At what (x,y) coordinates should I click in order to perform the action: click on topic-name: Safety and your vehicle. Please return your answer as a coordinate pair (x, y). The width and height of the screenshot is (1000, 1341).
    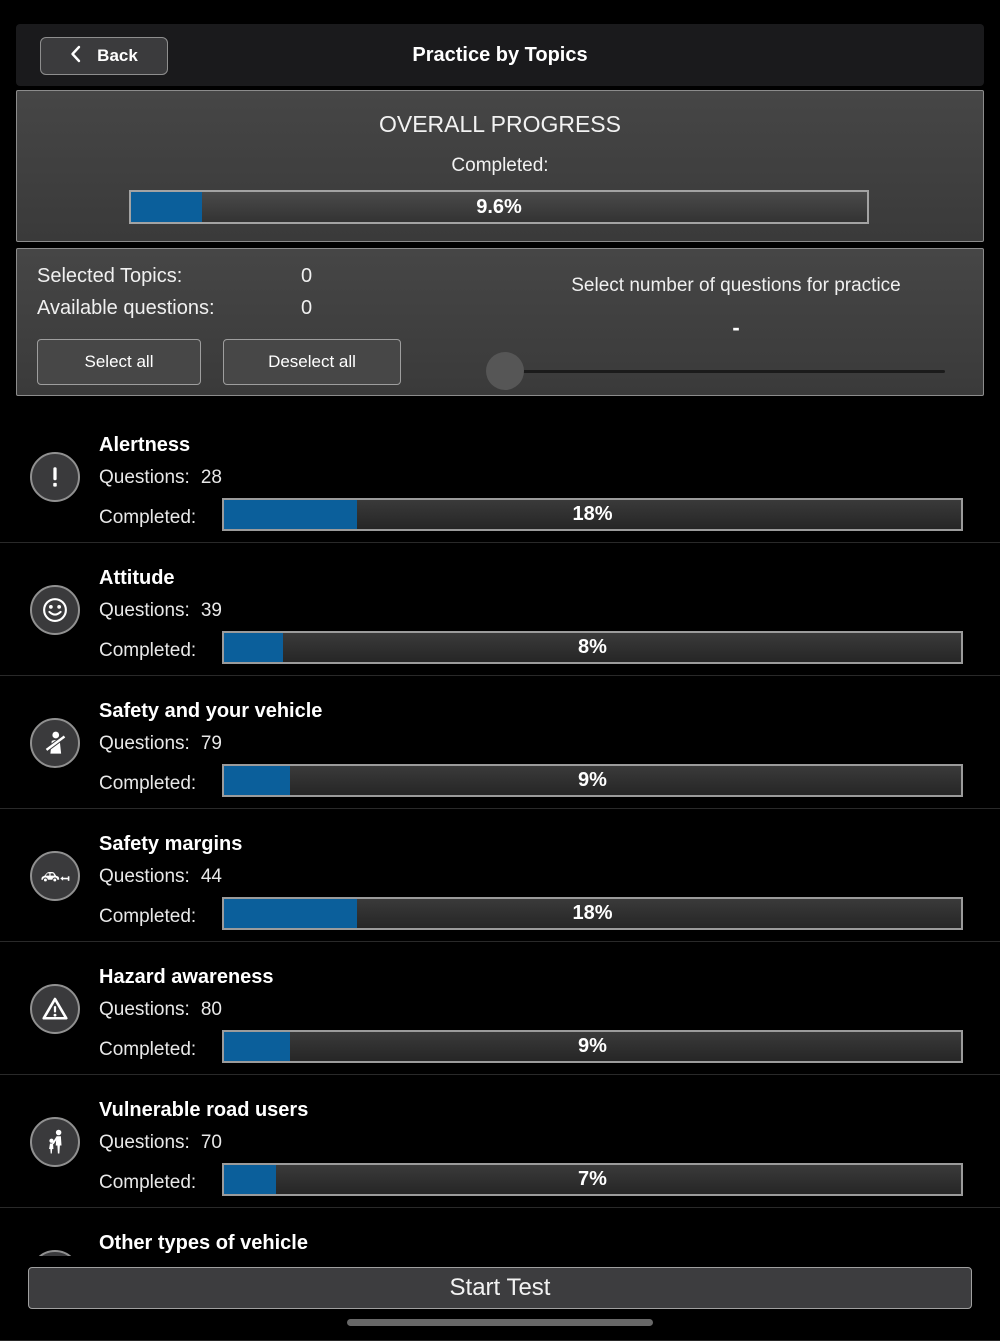
    Looking at the image, I should click on (211, 711).